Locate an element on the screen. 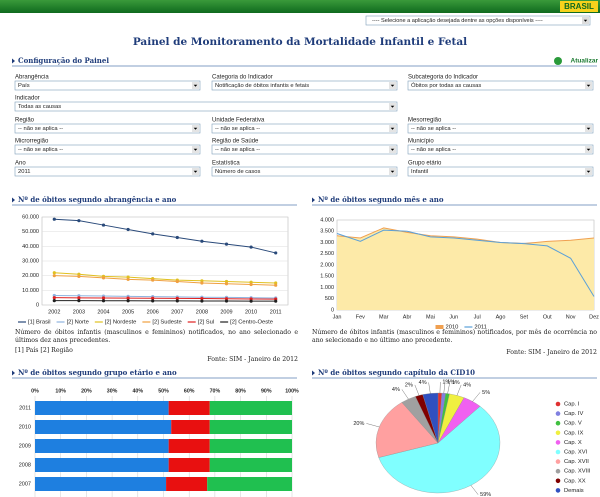  x-tick-label: 2008 is located at coordinates (202, 312).